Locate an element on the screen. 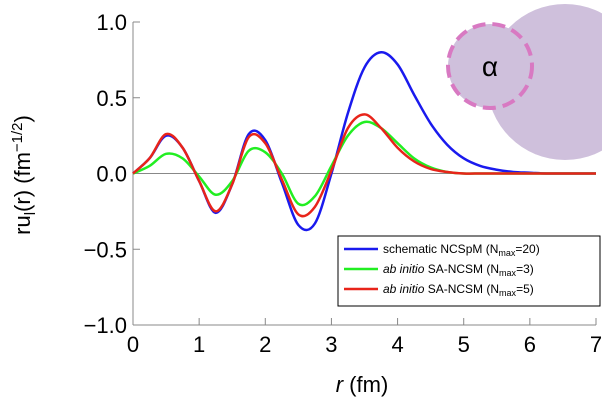 The width and height of the screenshot is (602, 405). x-tick-label: 7 is located at coordinates (596, 344).